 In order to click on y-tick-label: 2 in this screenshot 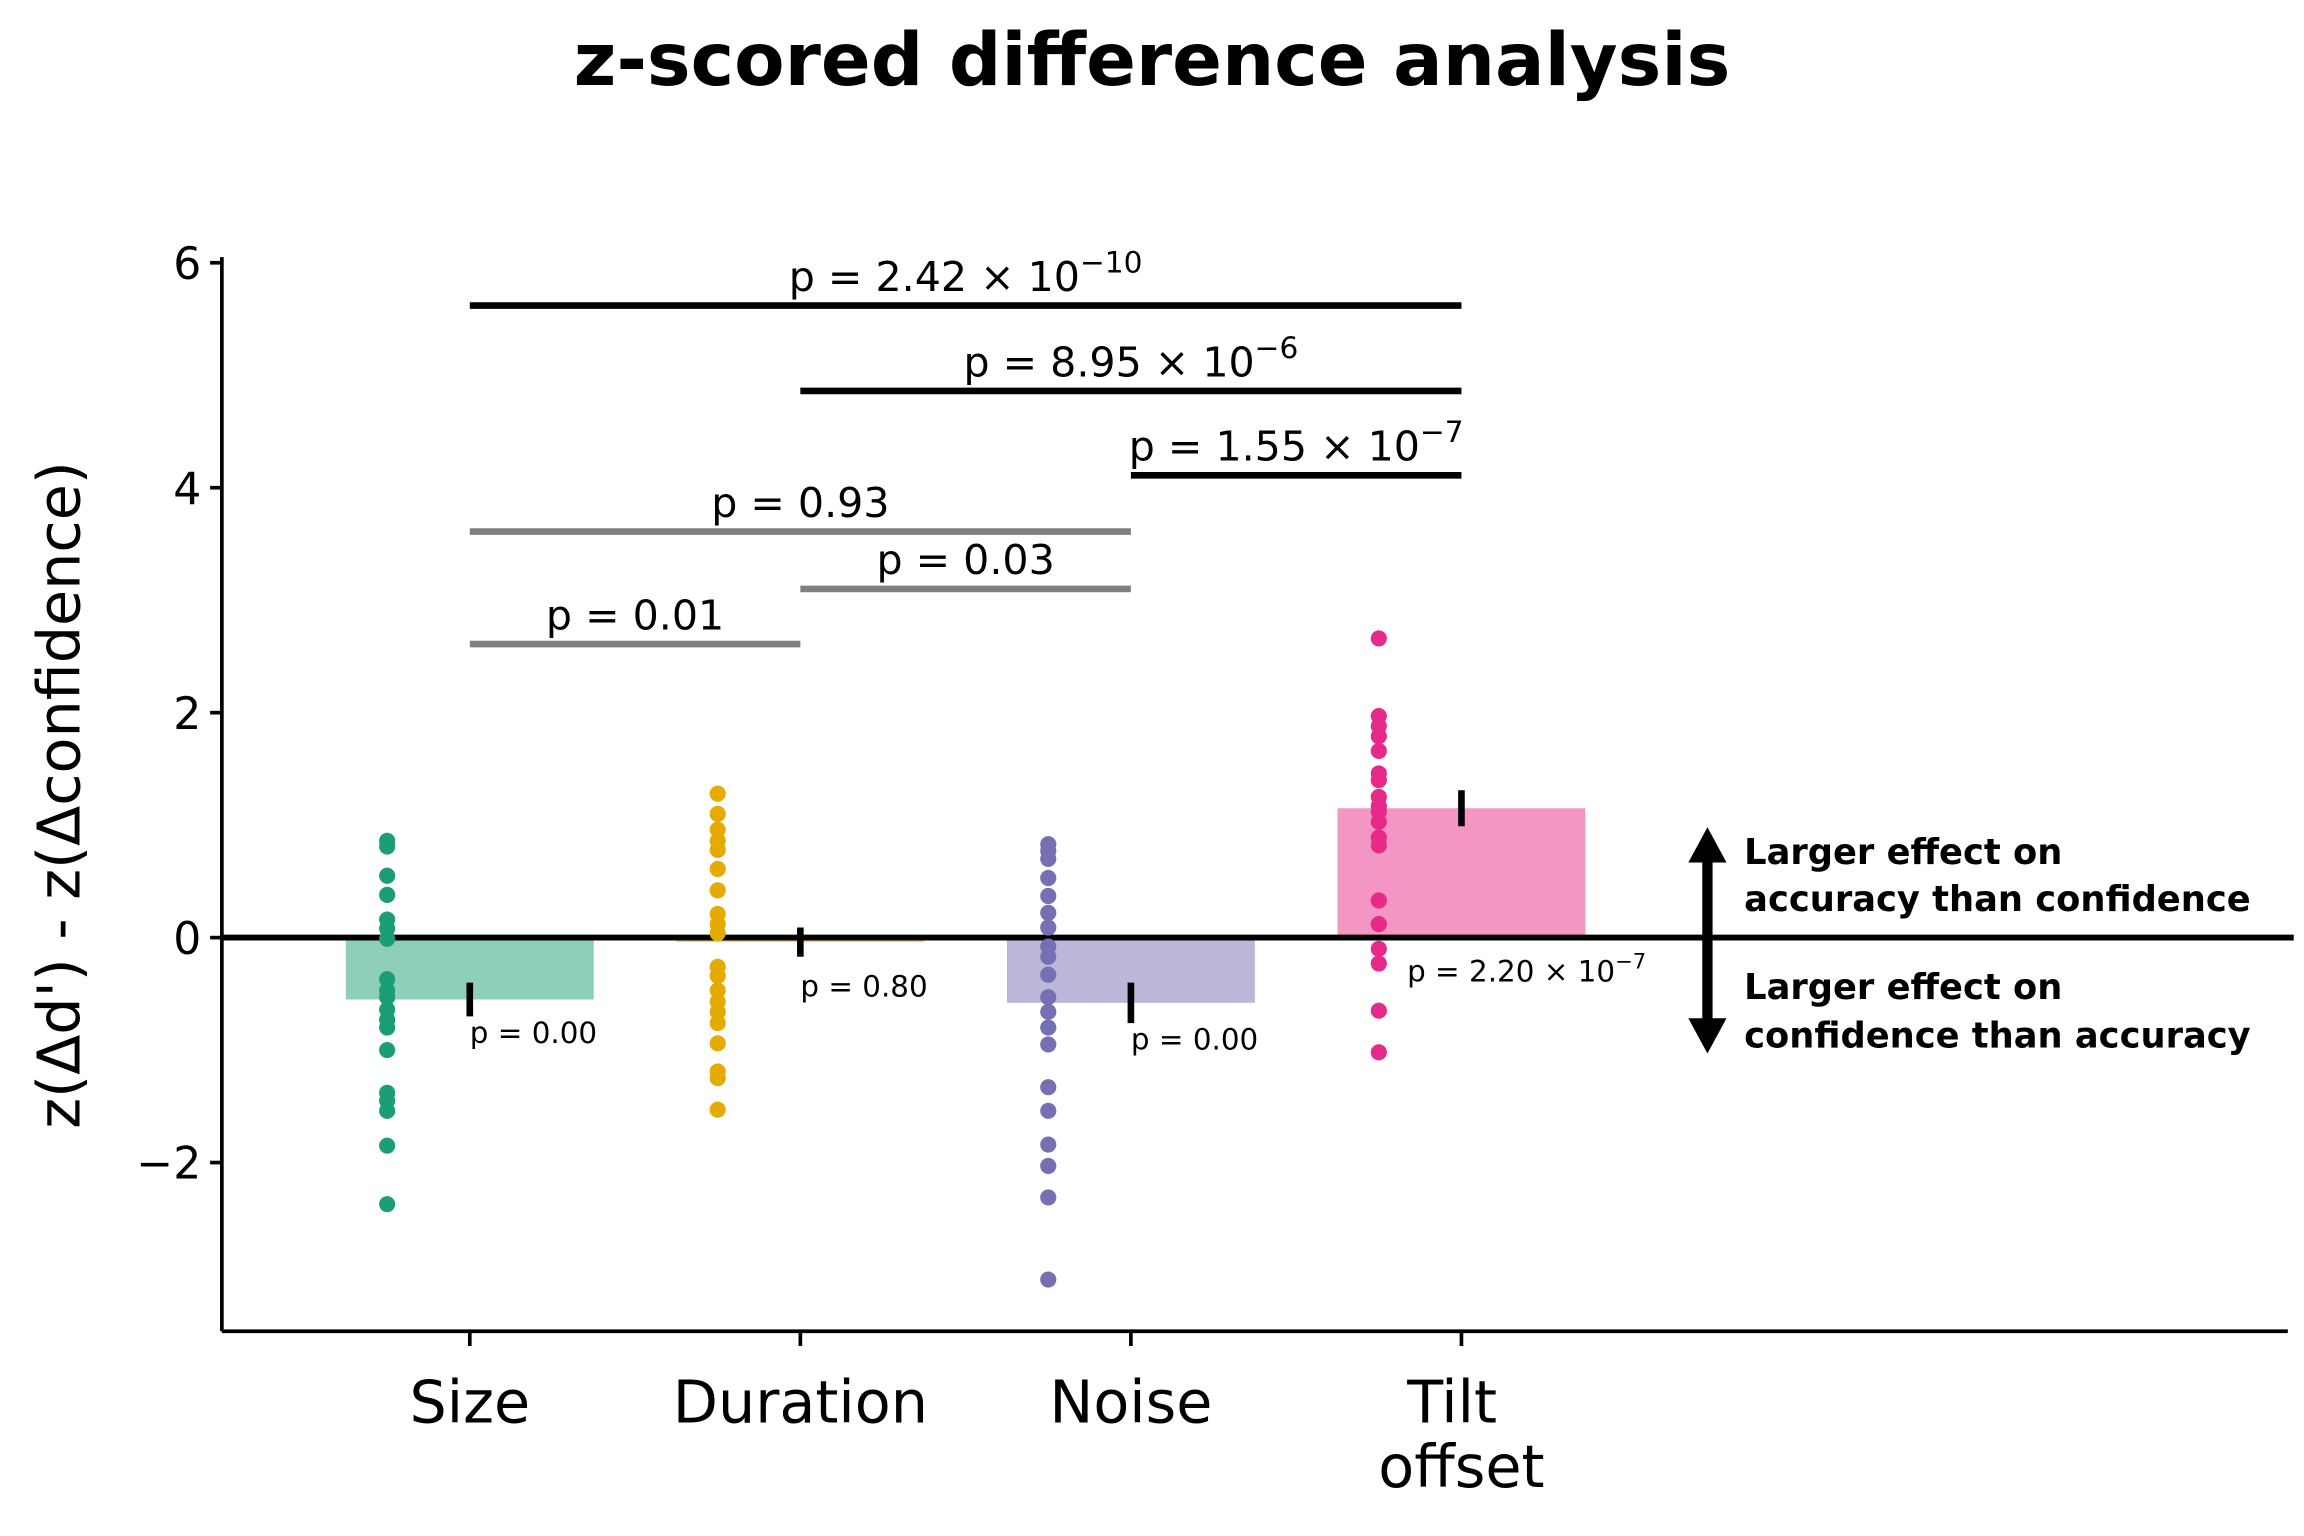, I will do `click(187, 714)`.